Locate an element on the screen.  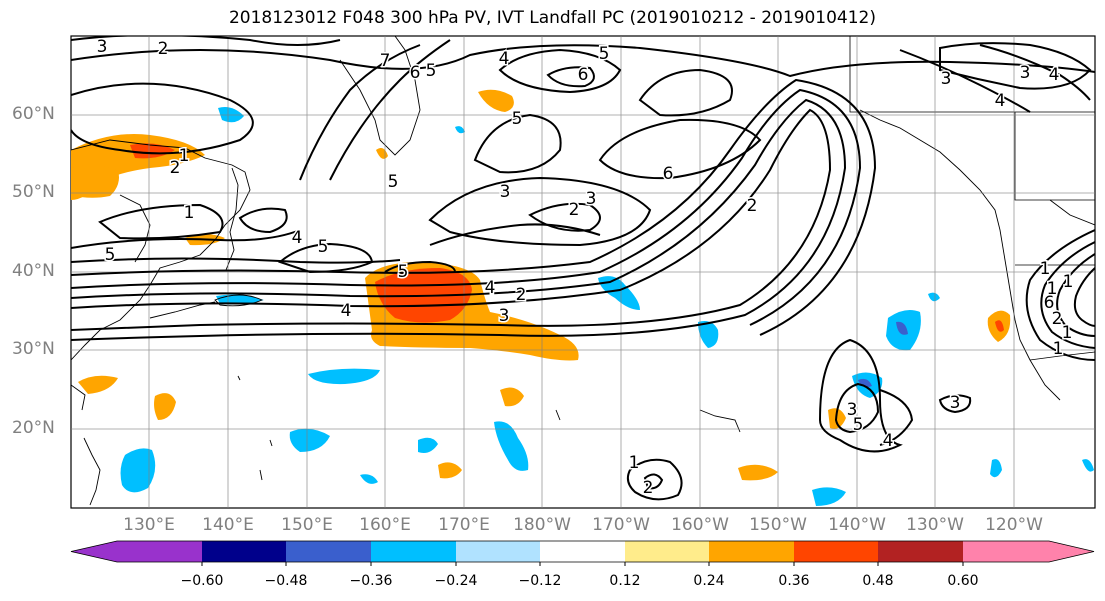
colorbar-tick-label: 0.48 is located at coordinates (878, 581).